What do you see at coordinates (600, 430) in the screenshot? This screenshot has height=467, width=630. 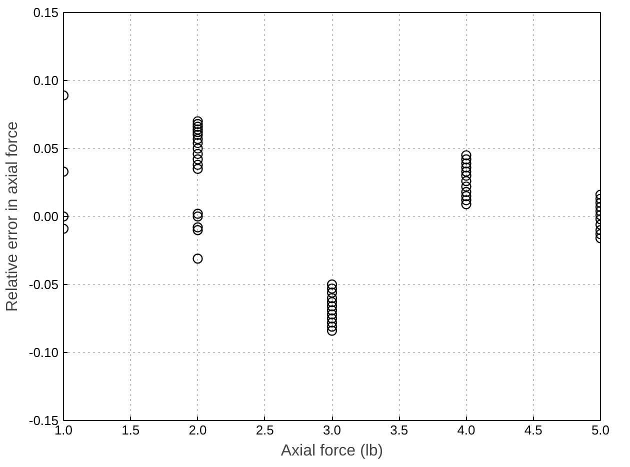 I see `x-tick-label: 5.0` at bounding box center [600, 430].